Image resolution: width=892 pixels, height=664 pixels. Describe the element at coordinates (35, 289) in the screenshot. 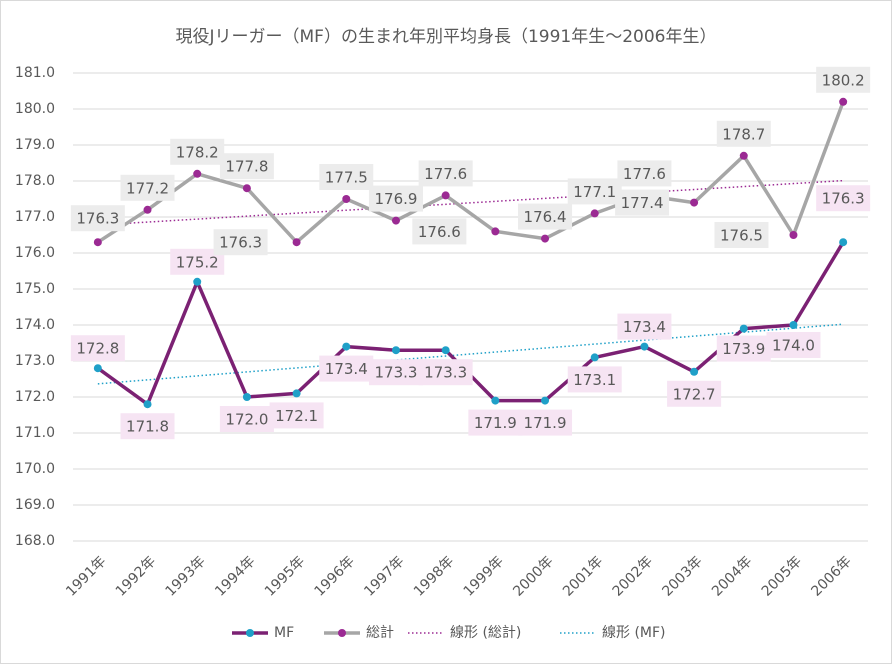

I see `y-tick-label: 175.0` at that location.